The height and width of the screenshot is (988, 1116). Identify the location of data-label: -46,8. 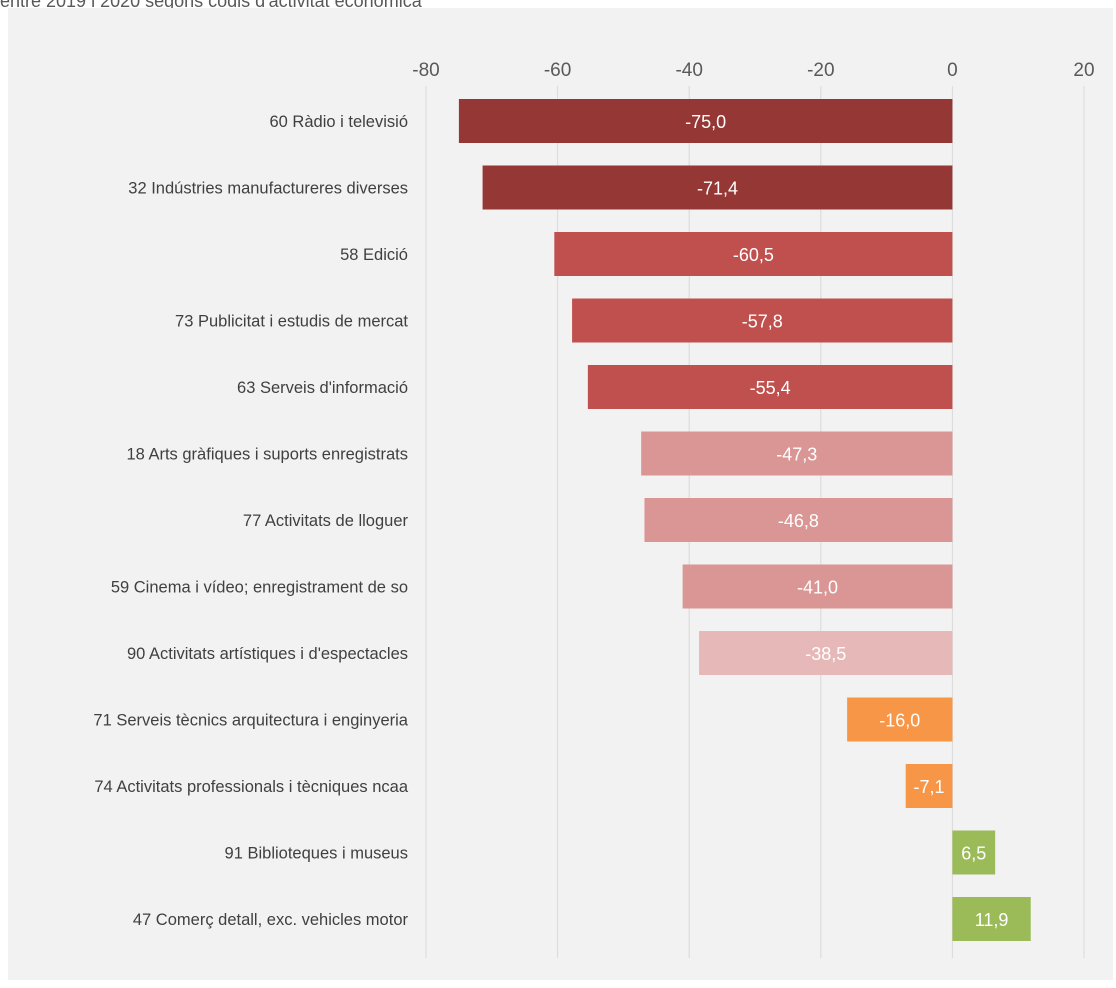
(798, 521).